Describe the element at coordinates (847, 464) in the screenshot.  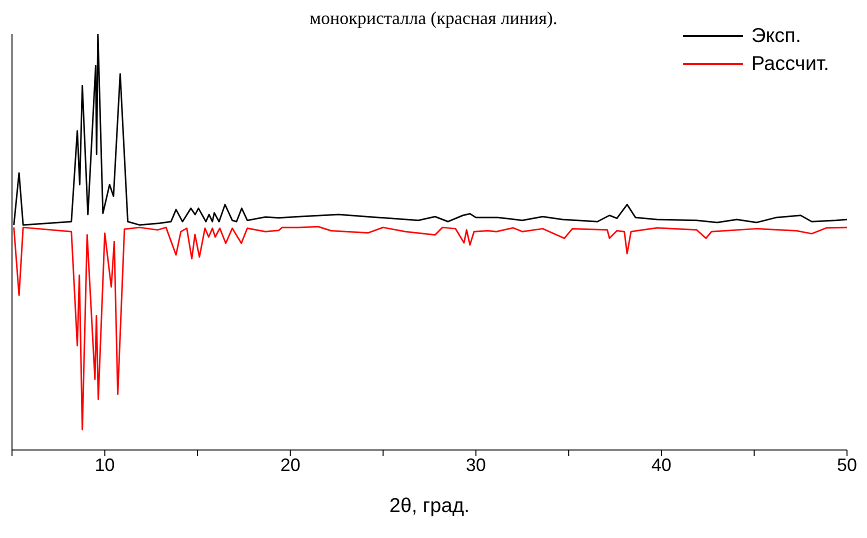
I see `x-tick-label: 50` at that location.